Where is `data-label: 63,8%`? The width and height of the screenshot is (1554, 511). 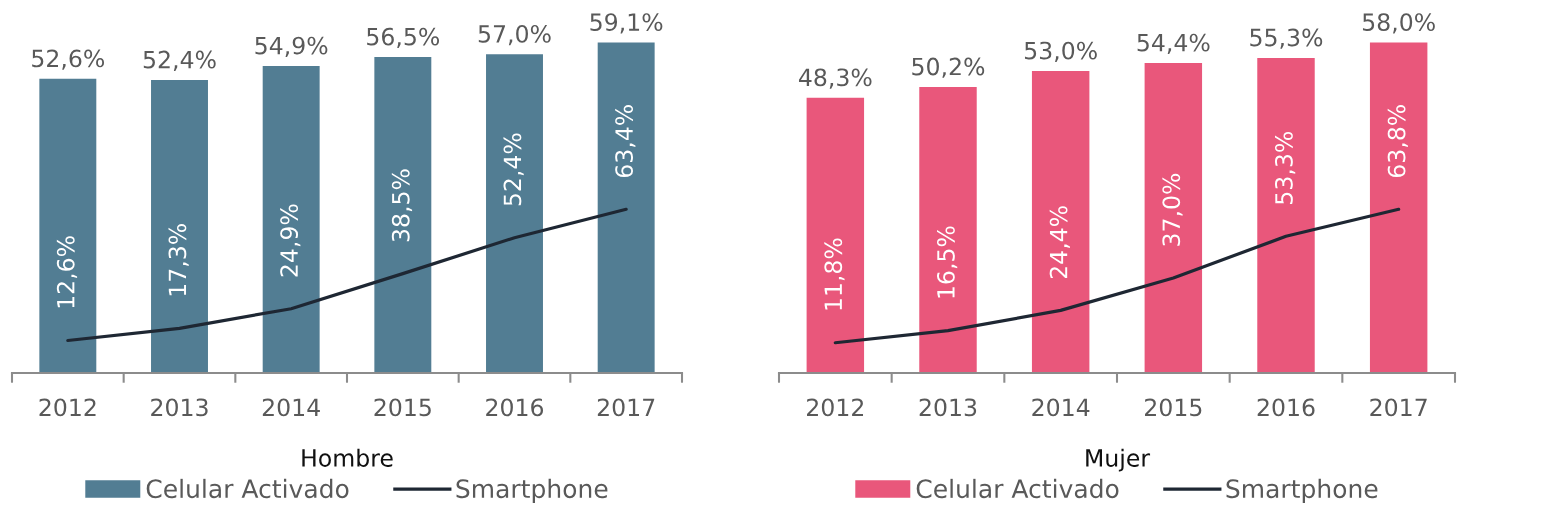
data-label: 63,8% is located at coordinates (1397, 141).